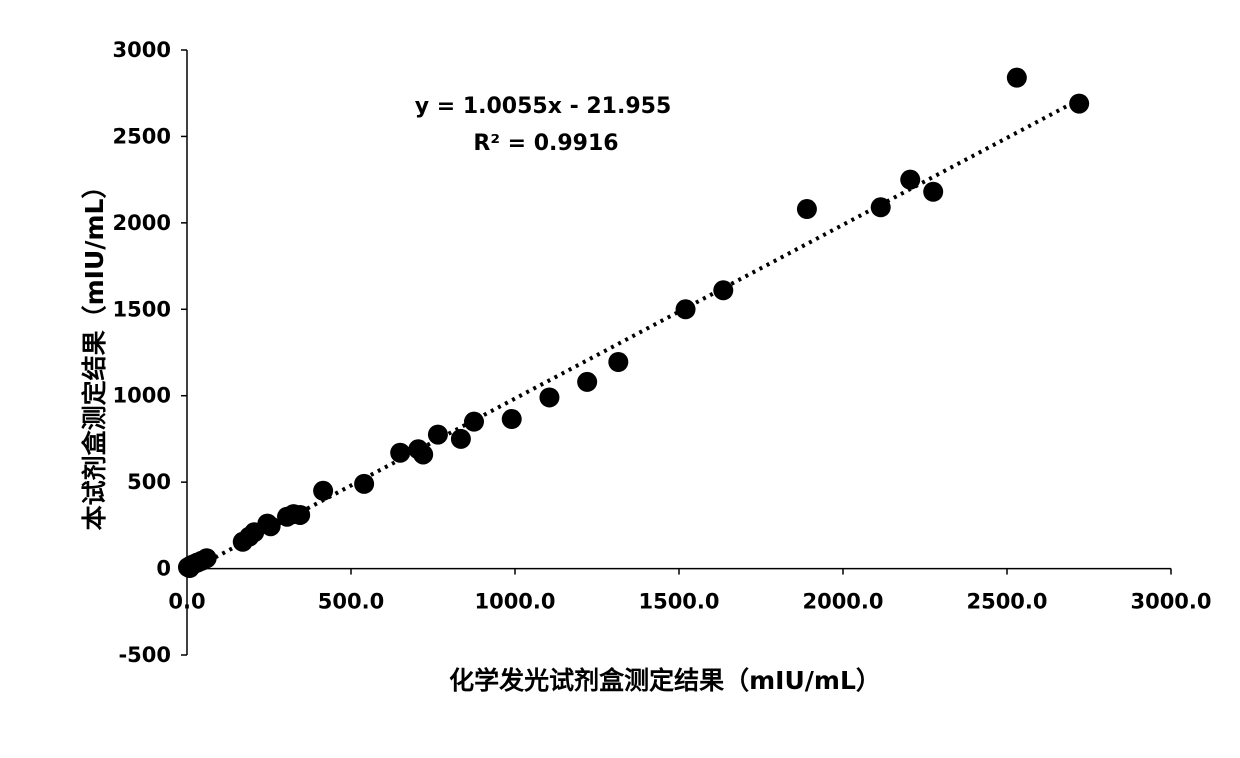  I want to click on x-tick-label: 3000.0, so click(1170, 602).